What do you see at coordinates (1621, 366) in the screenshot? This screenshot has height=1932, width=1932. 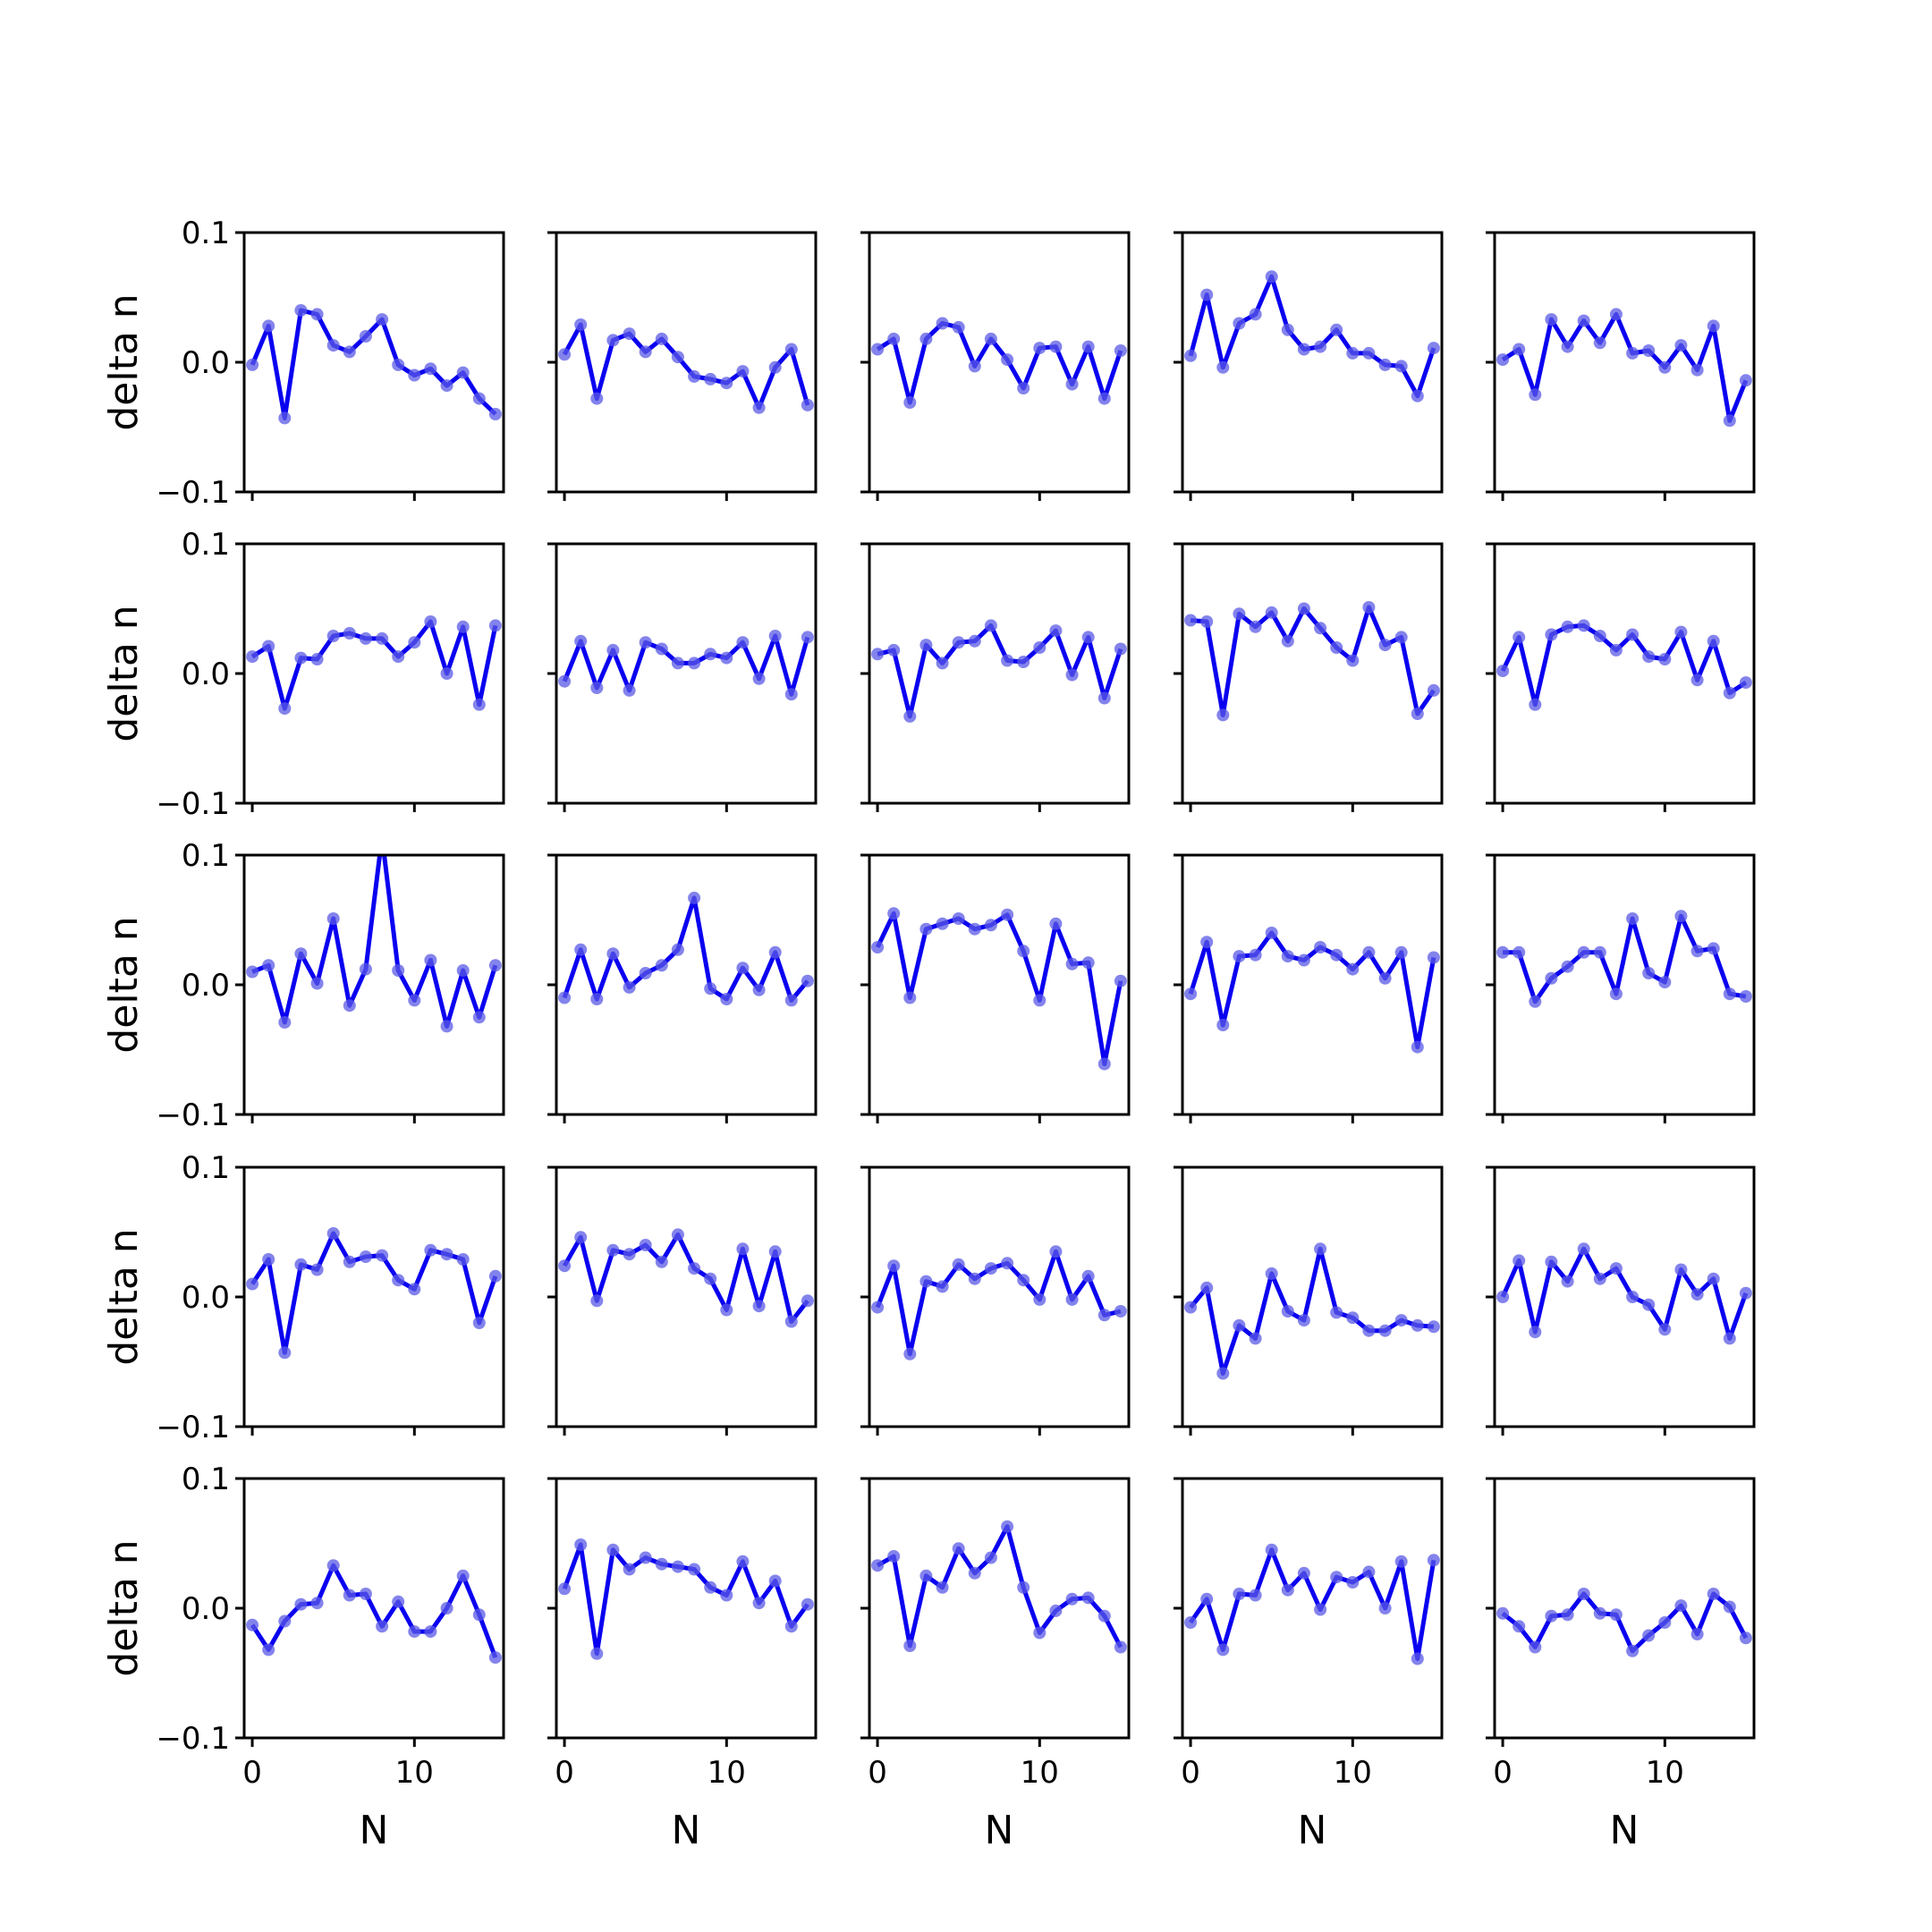 I see `subplot-r0-c4` at bounding box center [1621, 366].